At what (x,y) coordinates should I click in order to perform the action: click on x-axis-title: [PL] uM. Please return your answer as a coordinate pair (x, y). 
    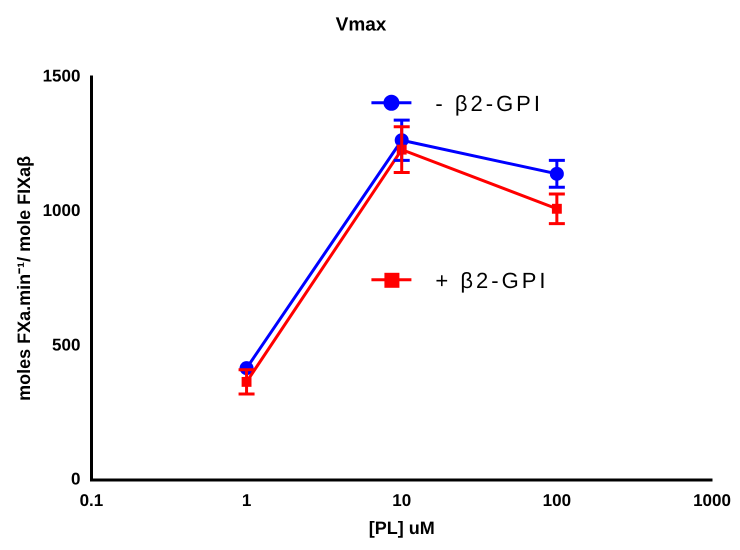
    Looking at the image, I should click on (401, 528).